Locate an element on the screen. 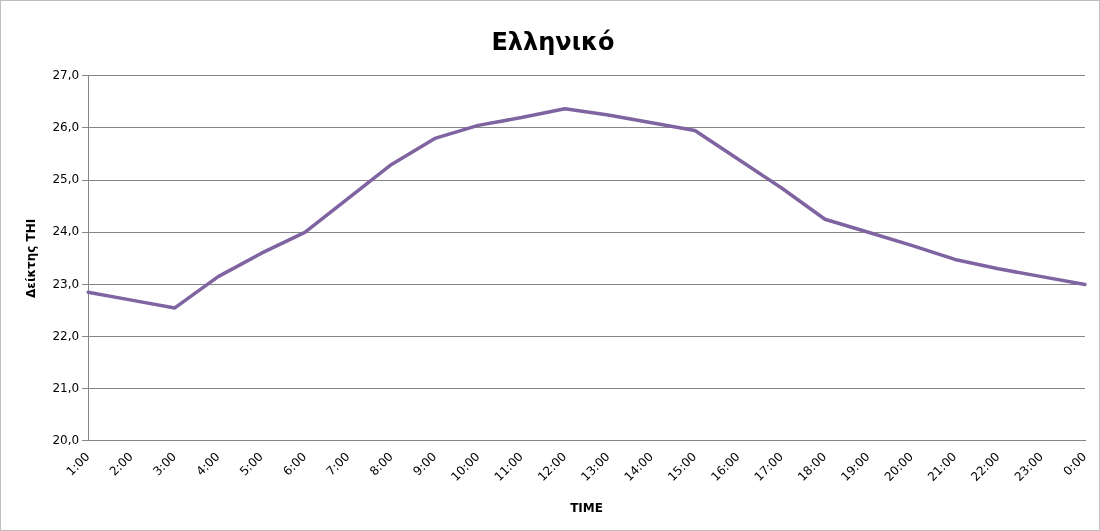  y-tick-label: 27,0 is located at coordinates (66, 74).